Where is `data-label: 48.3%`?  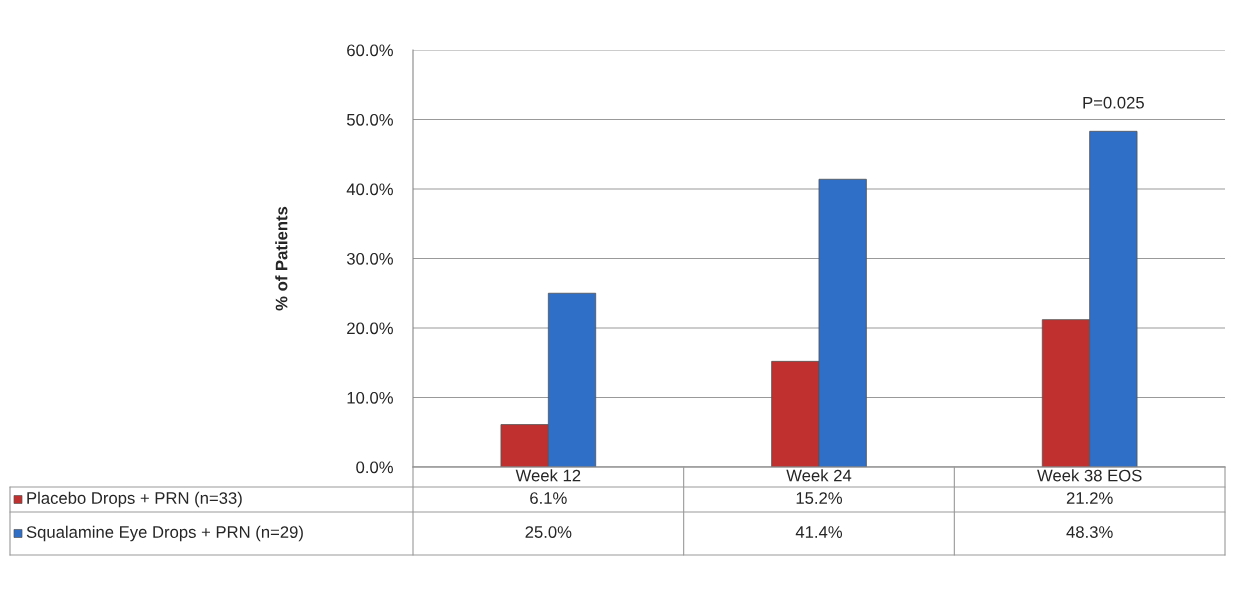
data-label: 48.3% is located at coordinates (1089, 532).